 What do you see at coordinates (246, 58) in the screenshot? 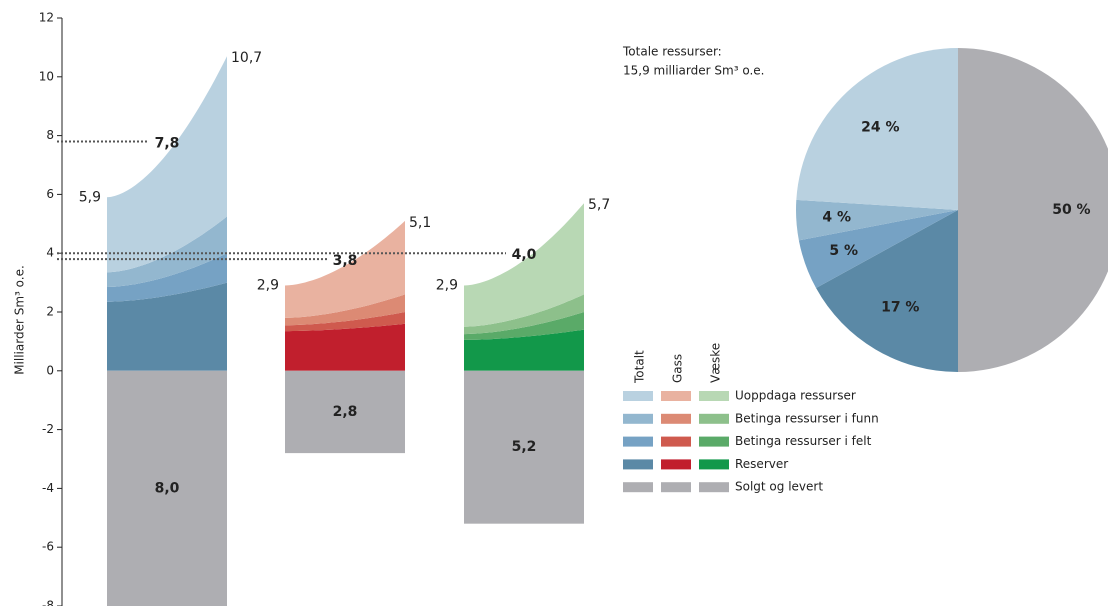
I see `end-total-label: 10,7` at bounding box center [246, 58].